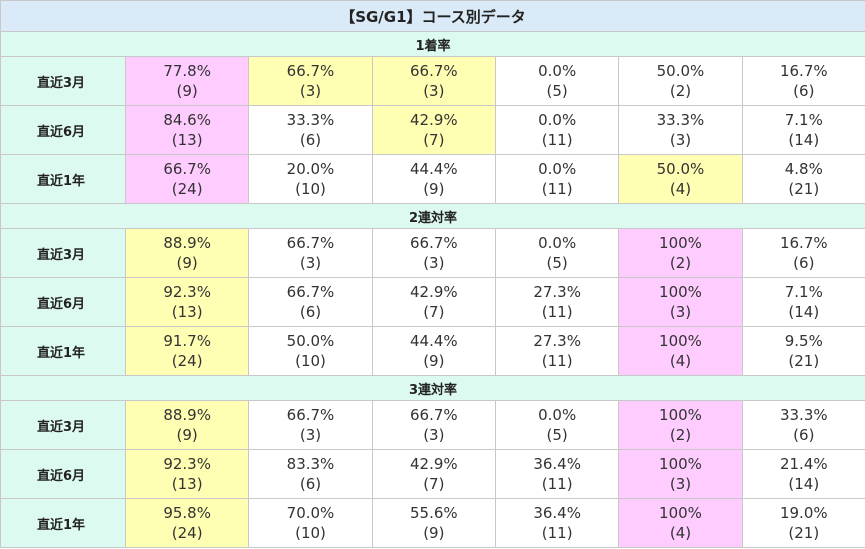 Image resolution: width=865 pixels, height=549 pixels. I want to click on stat-cell: 7.1% (14), so click(803, 302).